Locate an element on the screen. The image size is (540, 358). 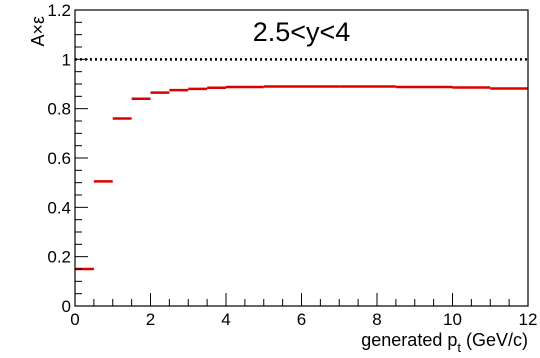
y-tick-label: 1.2 is located at coordinates (59, 10).